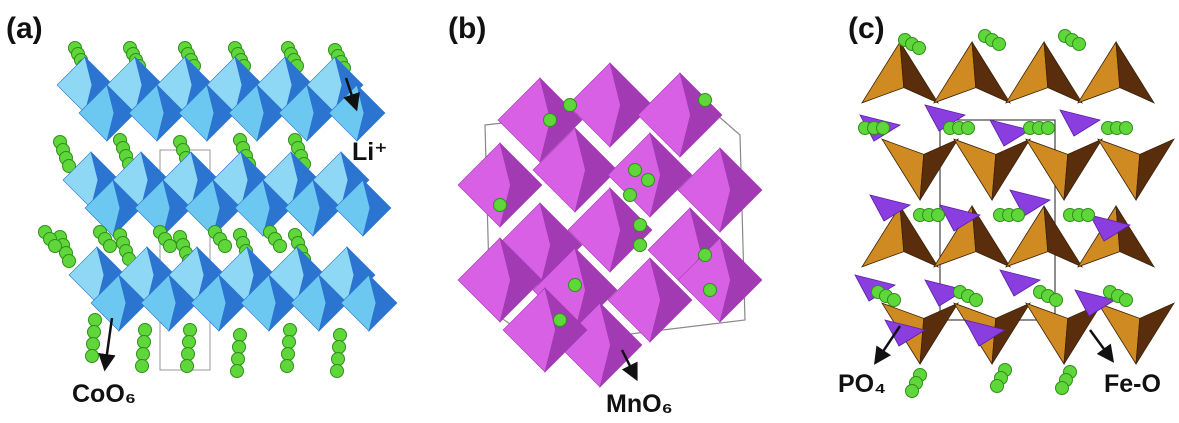 The height and width of the screenshot is (423, 1179). I want to click on annotation: MnO₆, so click(639, 404).